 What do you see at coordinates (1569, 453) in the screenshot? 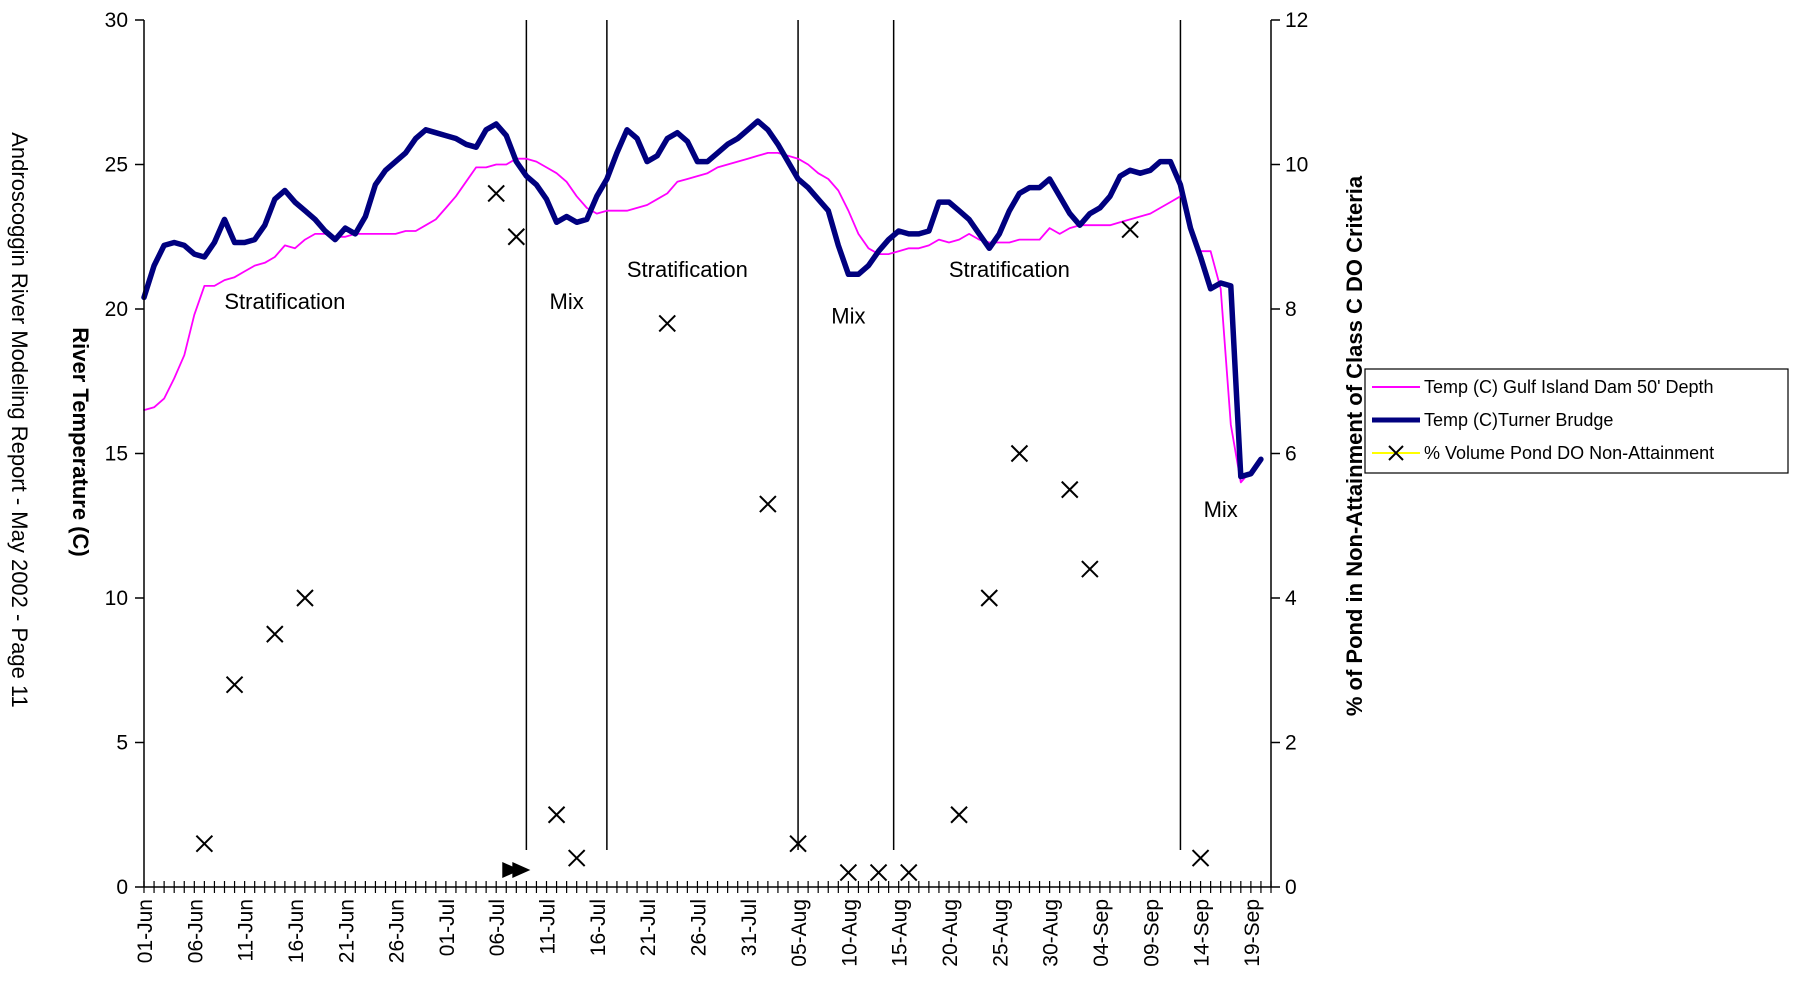
I see `legend-label-pond: % Volume Pond DO Non-Attainment` at bounding box center [1569, 453].